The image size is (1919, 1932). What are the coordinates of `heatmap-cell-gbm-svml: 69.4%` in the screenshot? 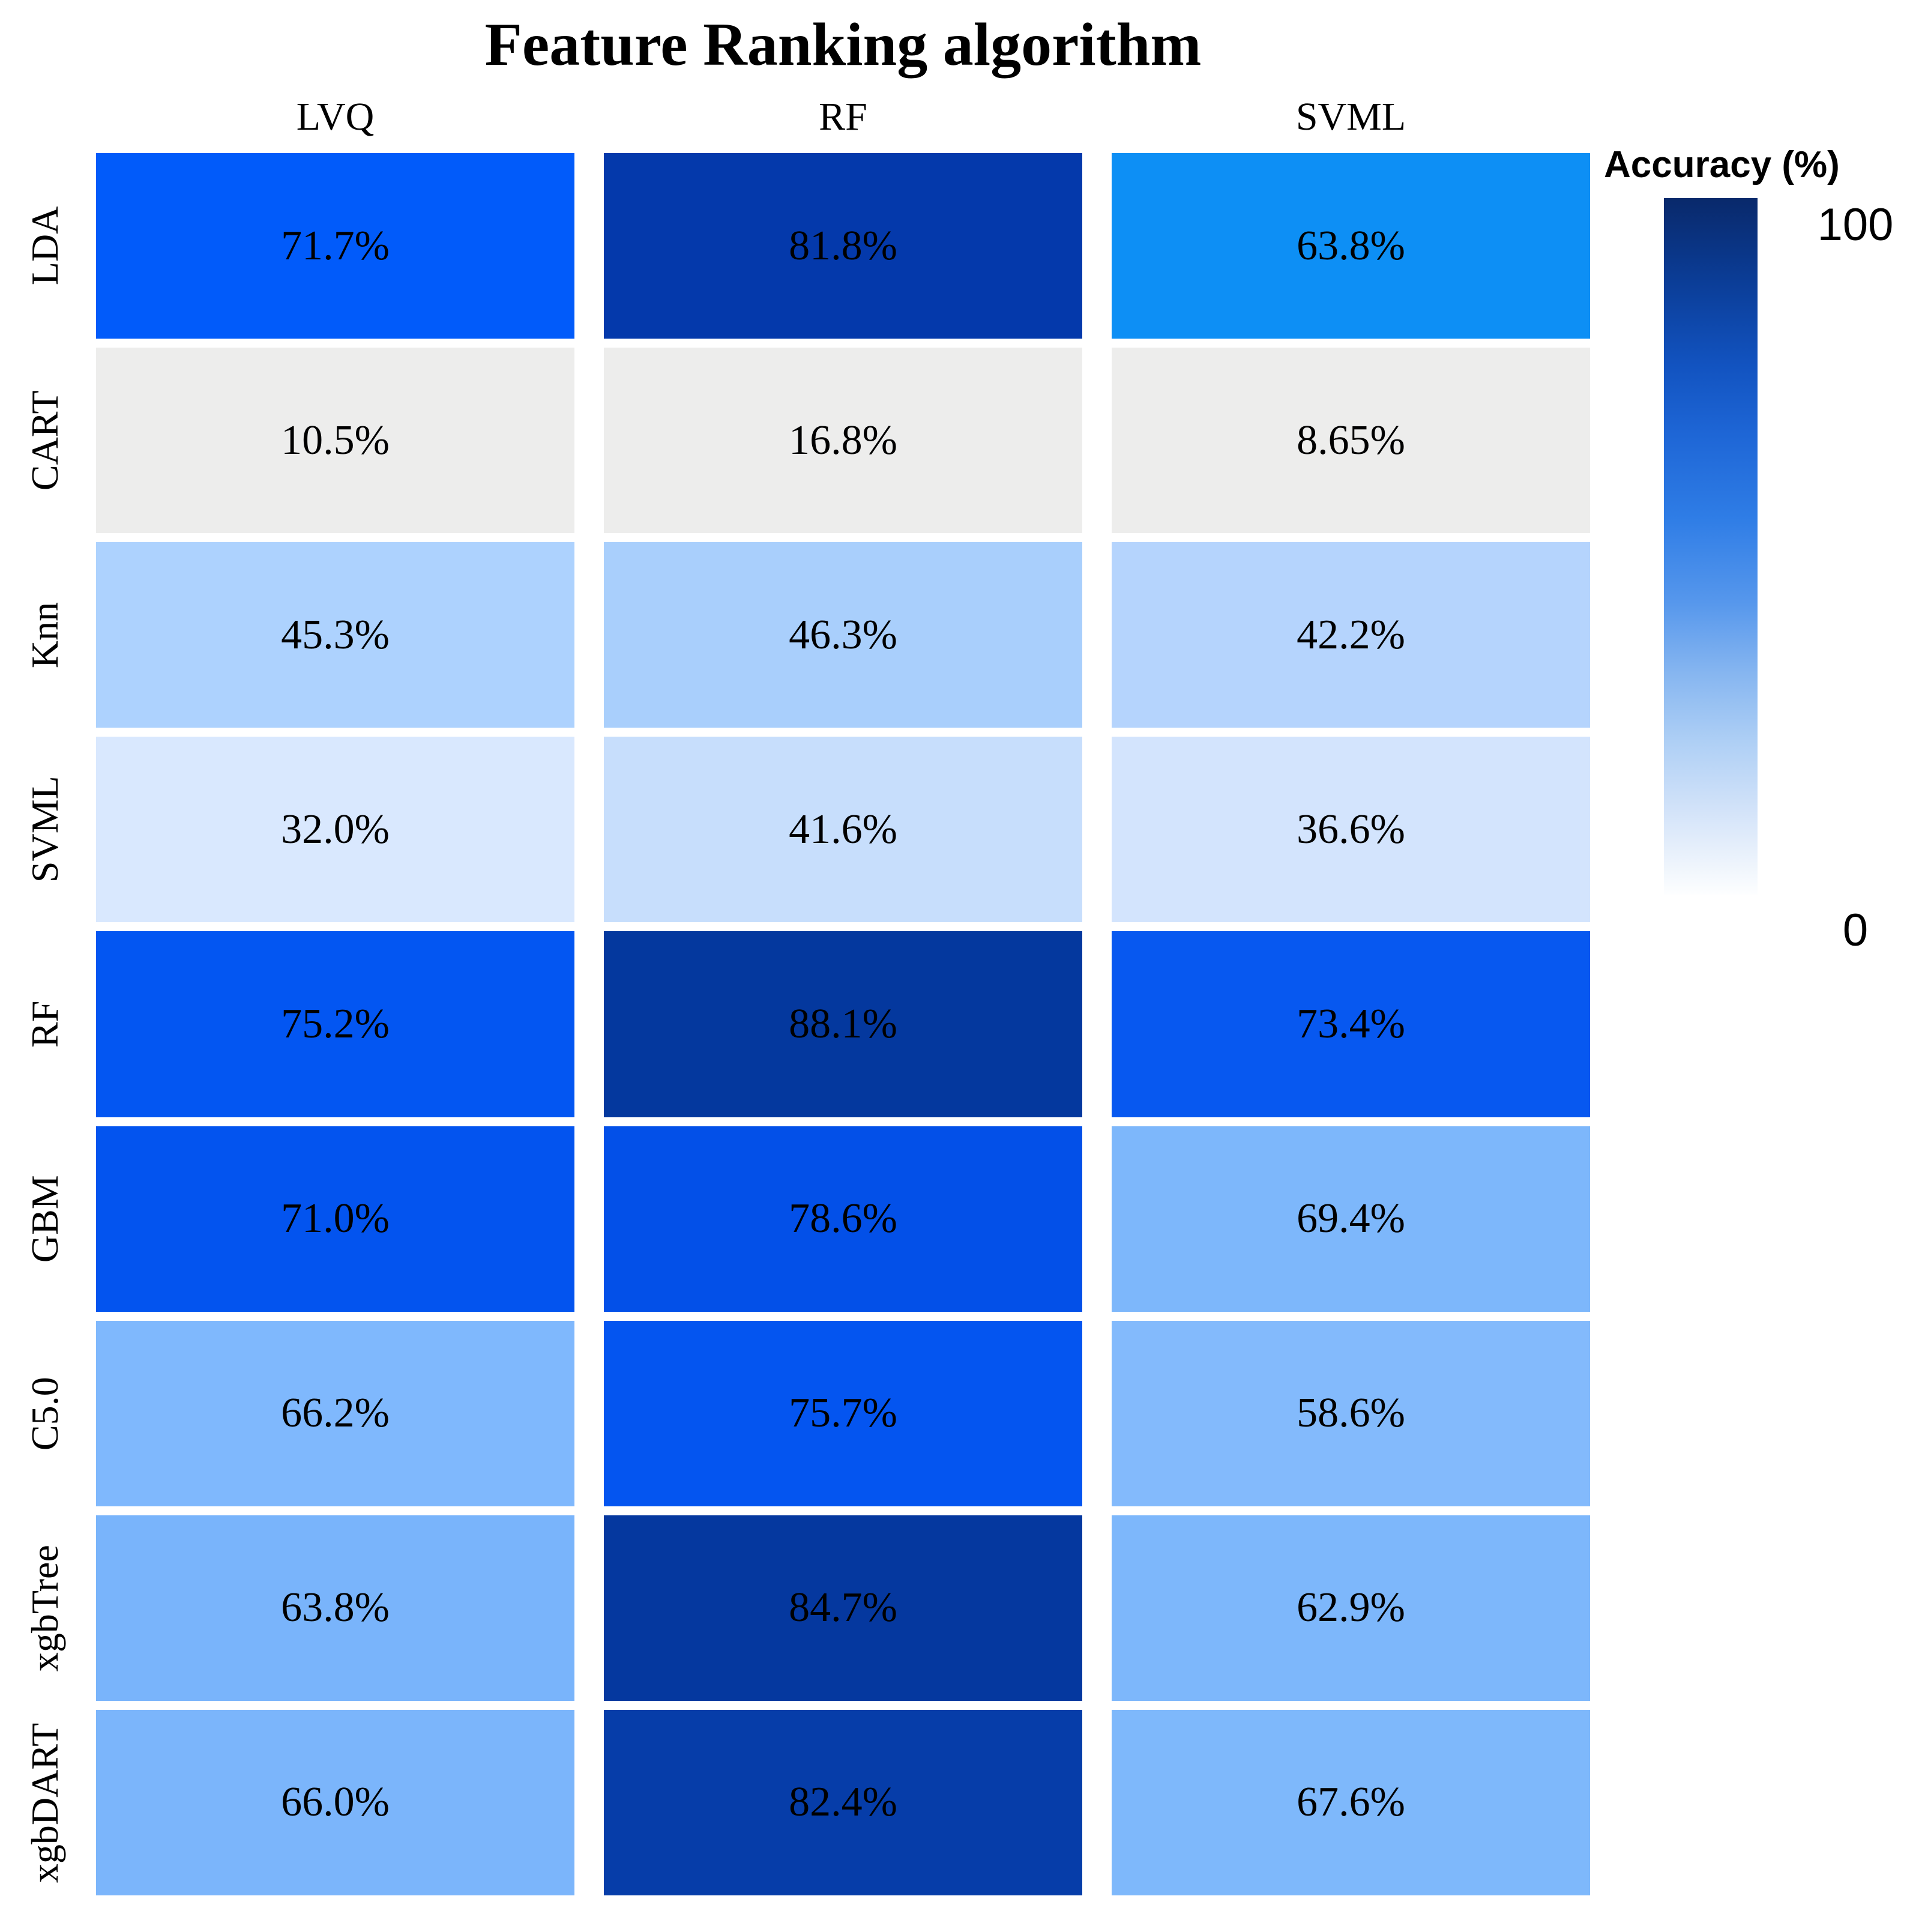 It's located at (1351, 1219).